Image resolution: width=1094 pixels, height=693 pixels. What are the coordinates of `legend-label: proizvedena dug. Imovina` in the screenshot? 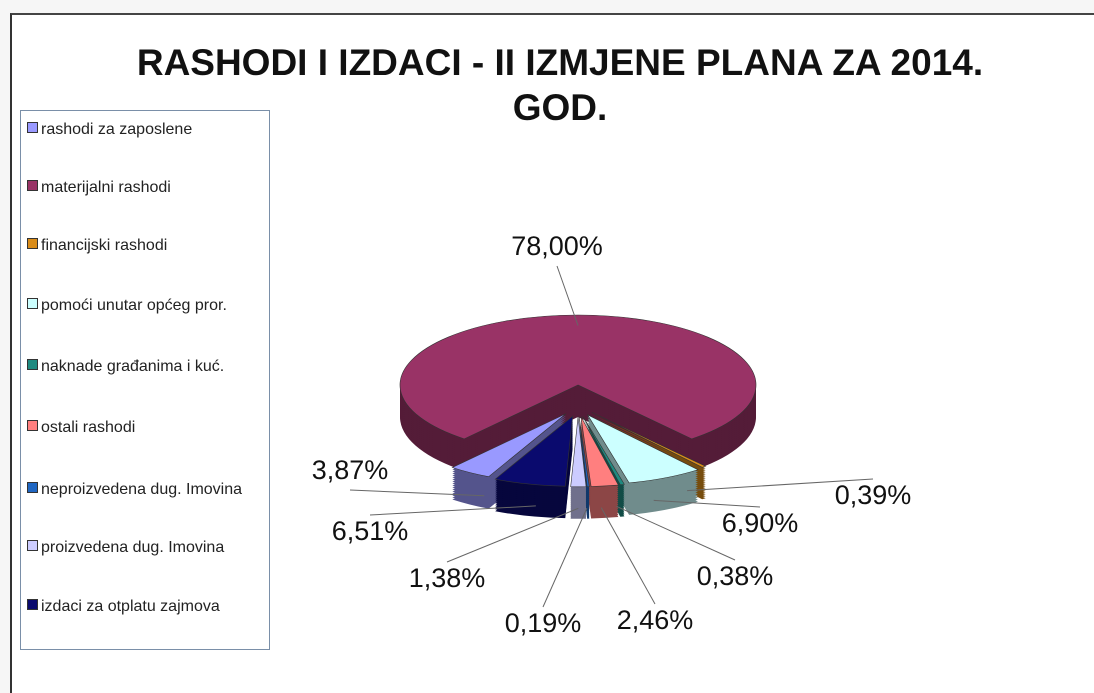 It's located at (133, 547).